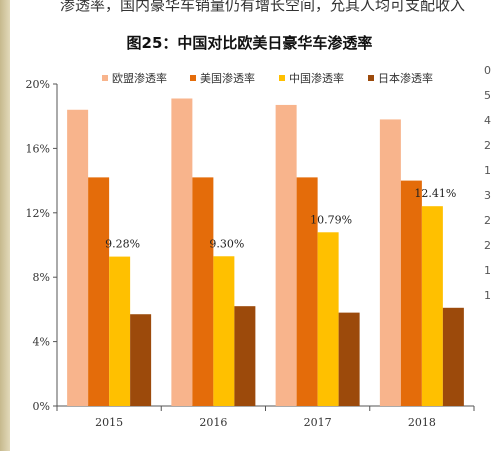  What do you see at coordinates (487, 120) in the screenshot?
I see `right-fragment: 4` at bounding box center [487, 120].